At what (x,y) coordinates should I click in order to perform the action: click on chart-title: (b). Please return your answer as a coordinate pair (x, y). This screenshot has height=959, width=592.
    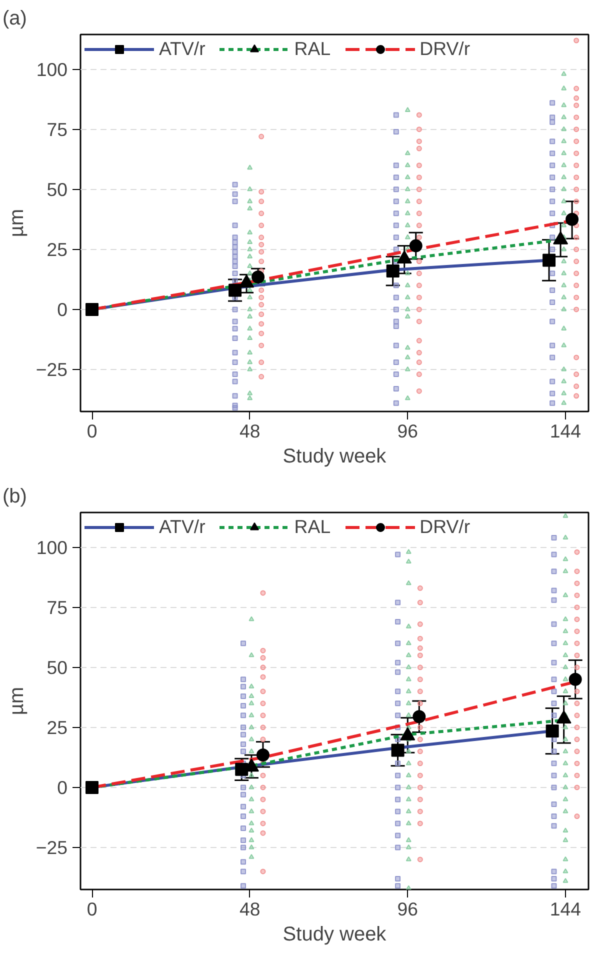
    Looking at the image, I should click on (14, 497).